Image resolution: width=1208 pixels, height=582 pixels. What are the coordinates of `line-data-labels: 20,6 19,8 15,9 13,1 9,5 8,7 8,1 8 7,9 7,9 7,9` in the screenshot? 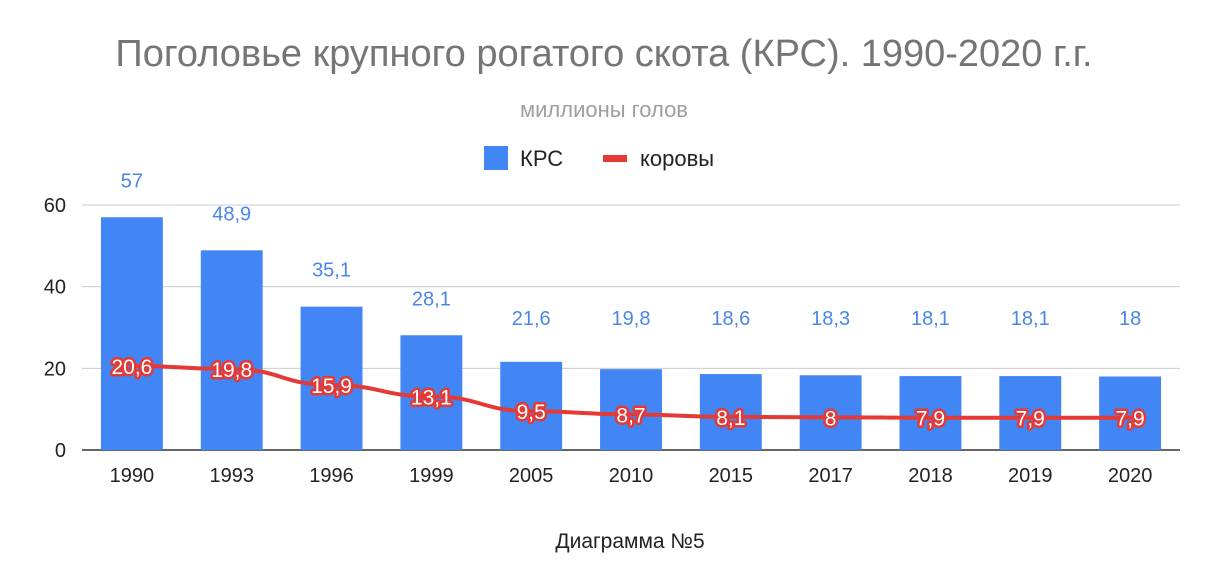 It's located at (628, 393).